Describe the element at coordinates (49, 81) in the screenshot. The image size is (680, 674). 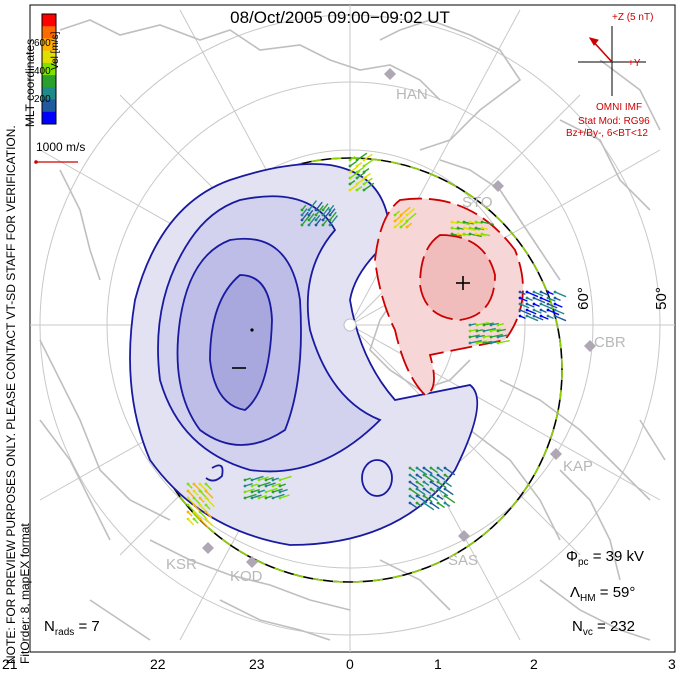
I see `color-scale-swatch` at that location.